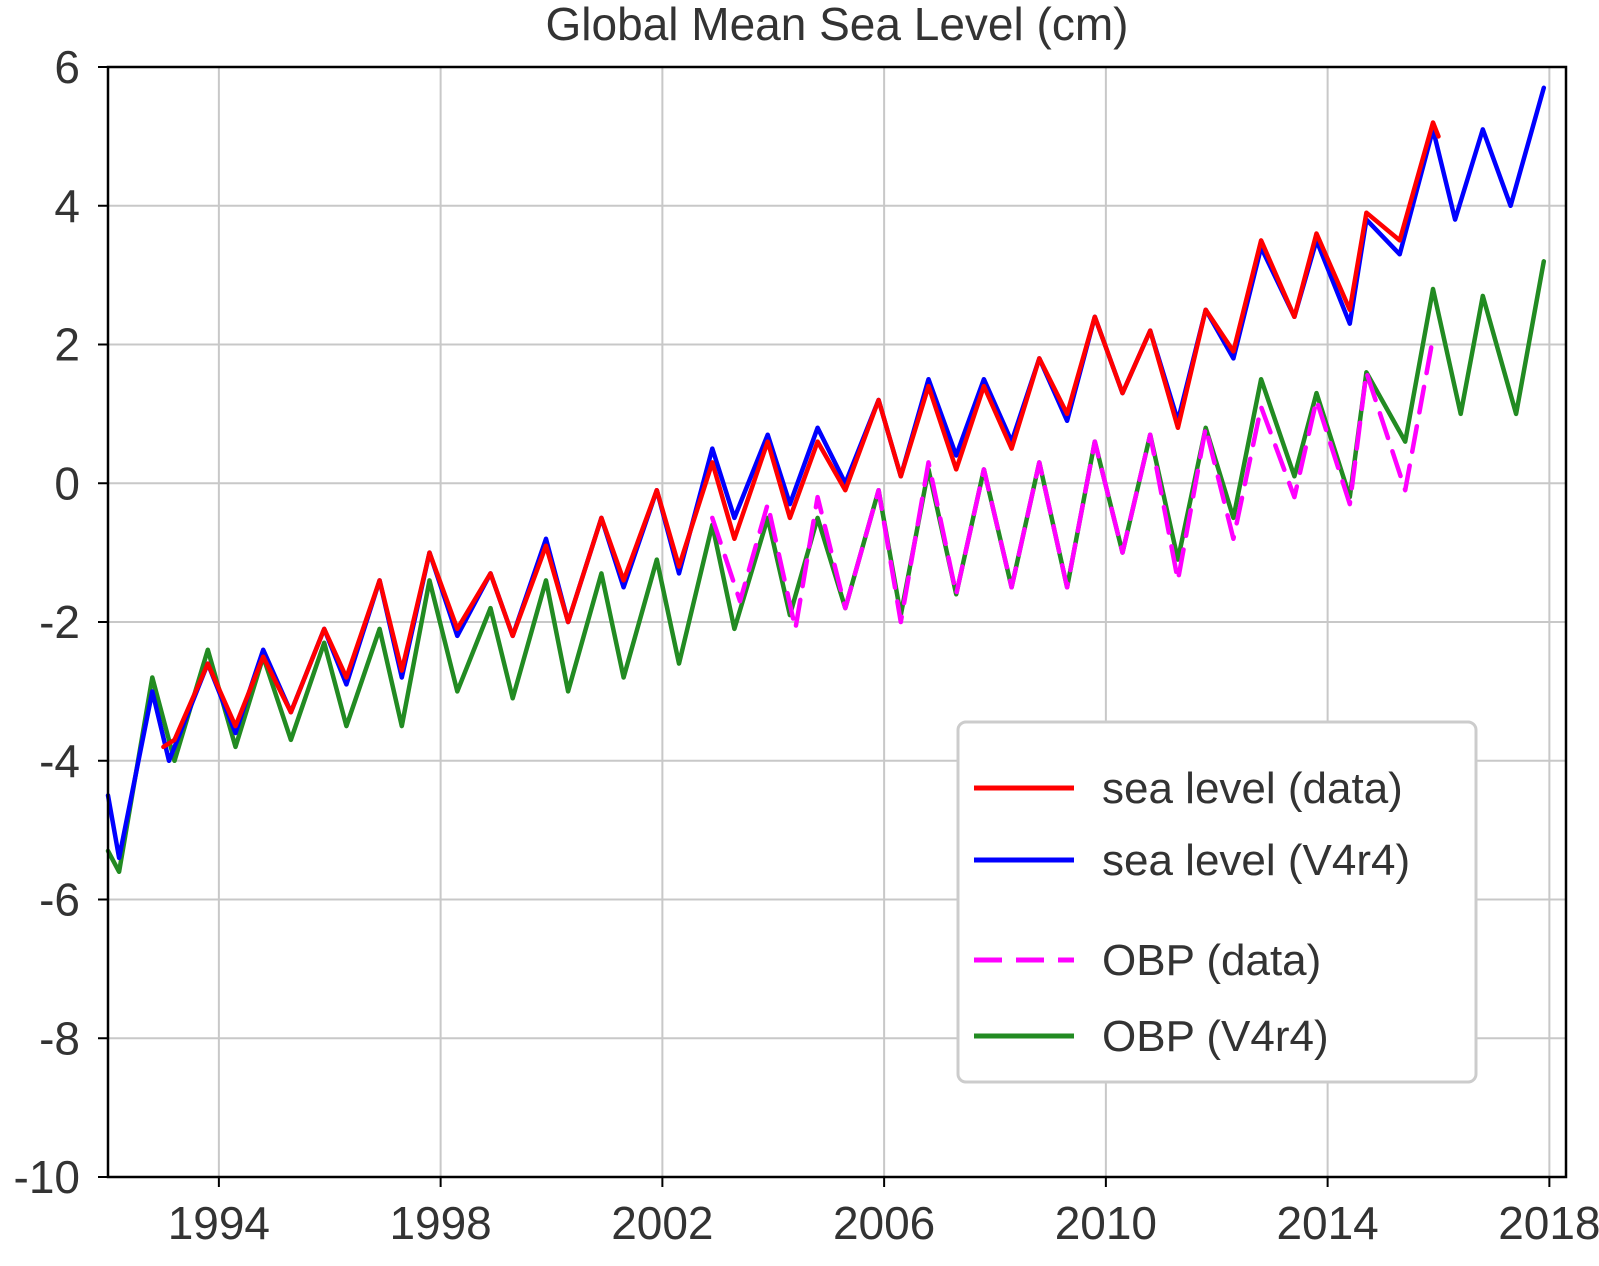  Describe the element at coordinates (1215, 1036) in the screenshot. I see `legend-label-3: OBP (V4r4)` at that location.